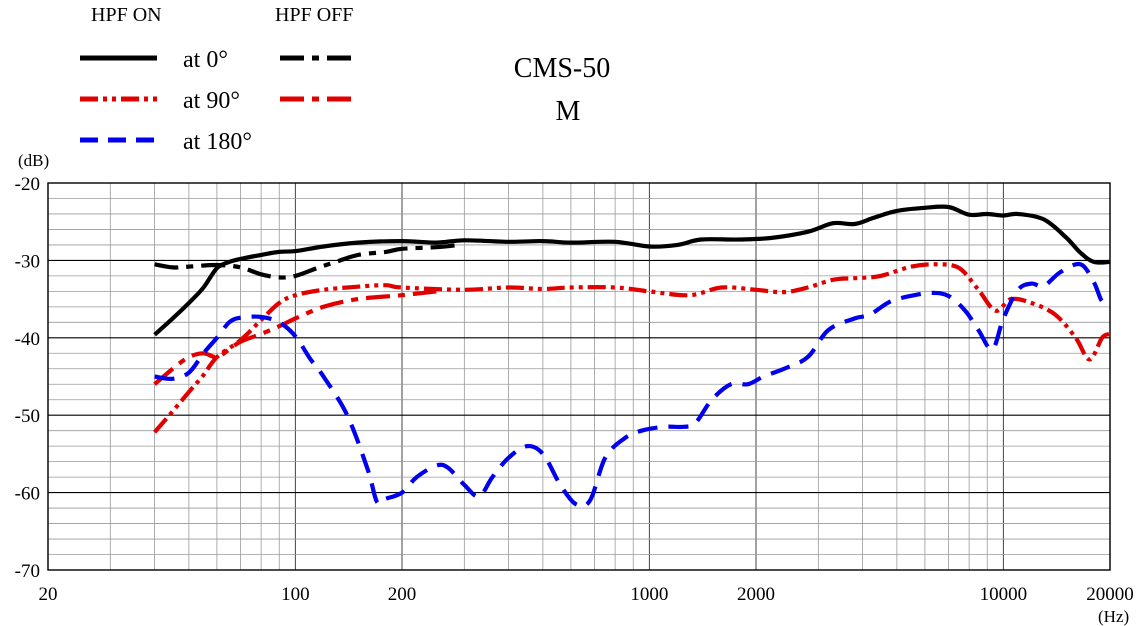 The image size is (1141, 626). Describe the element at coordinates (586, 594) in the screenshot. I see `x-tick-labels: 20 100 200 1000 2000 10000 20000` at that location.